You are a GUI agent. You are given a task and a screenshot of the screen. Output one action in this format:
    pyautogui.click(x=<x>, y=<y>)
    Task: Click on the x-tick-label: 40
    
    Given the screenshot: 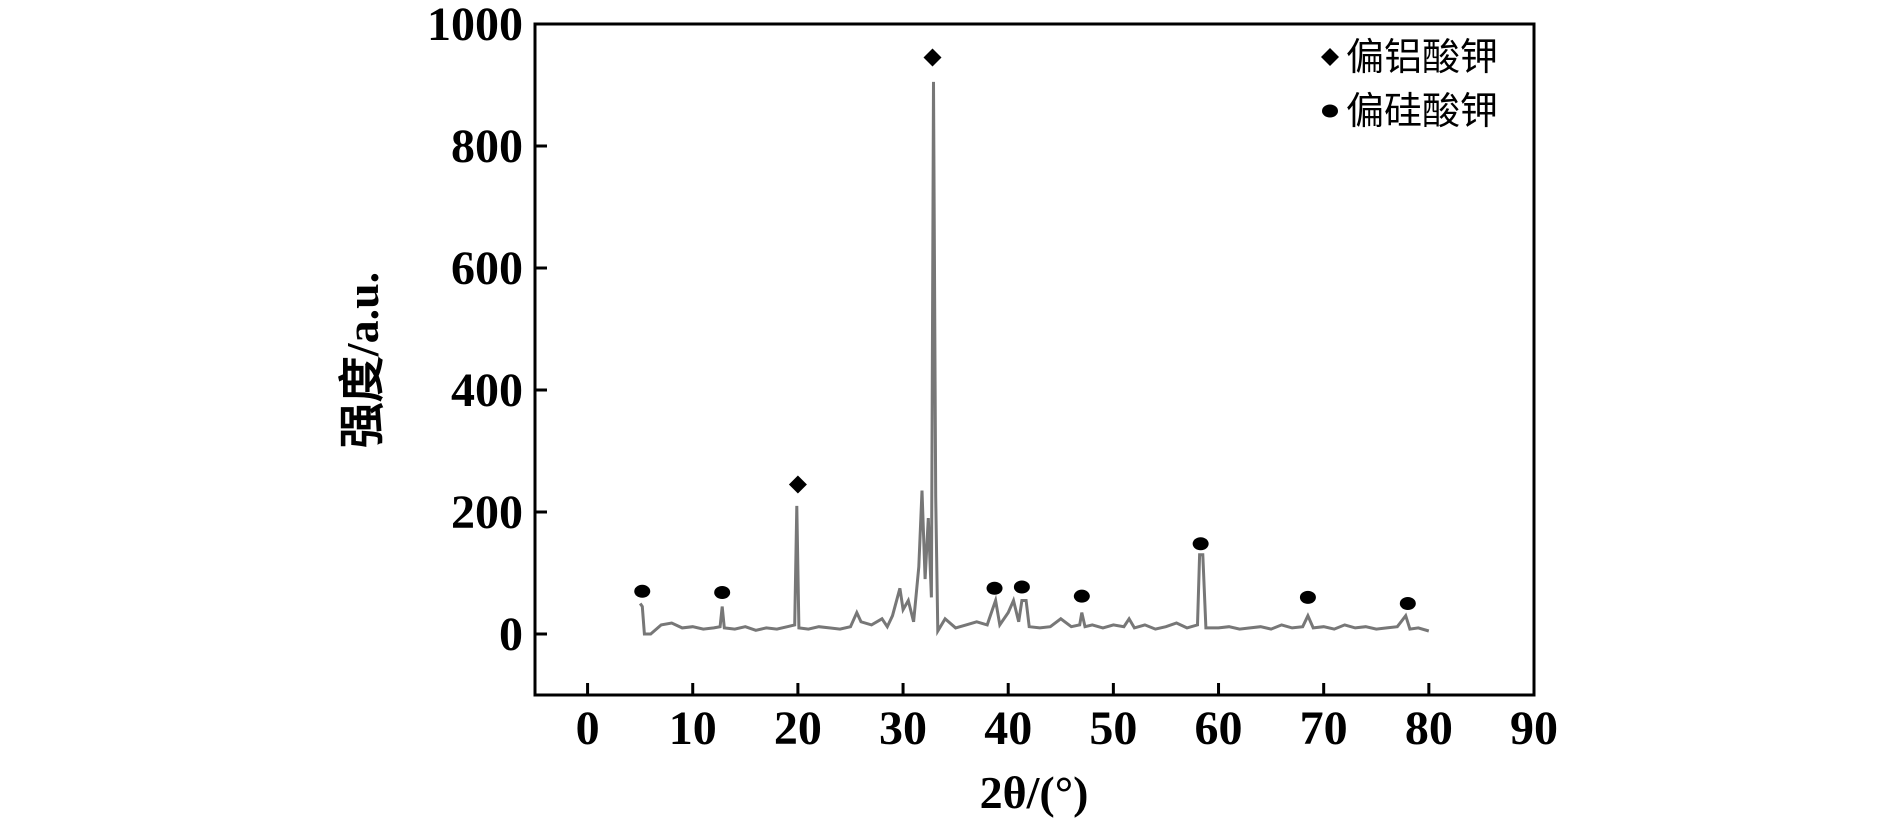 What is the action you would take?
    pyautogui.click(x=1008, y=728)
    